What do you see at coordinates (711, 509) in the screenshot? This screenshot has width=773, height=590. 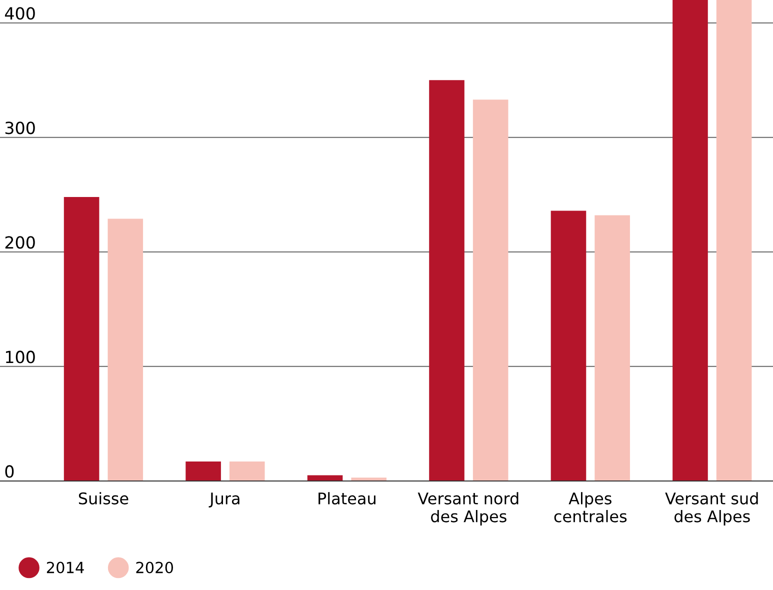 I see `x-tick-label: Versant sud des Alpes` at bounding box center [711, 509].